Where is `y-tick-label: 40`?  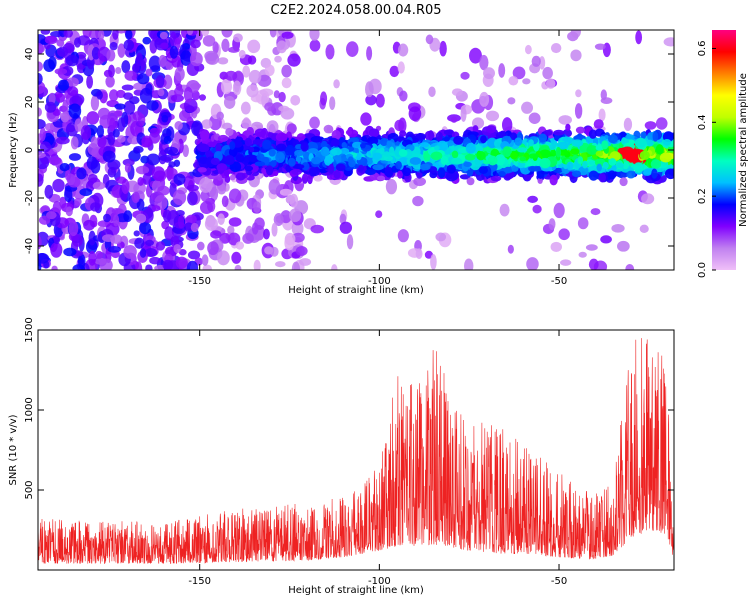
y-tick-label: 40 is located at coordinates (29, 54).